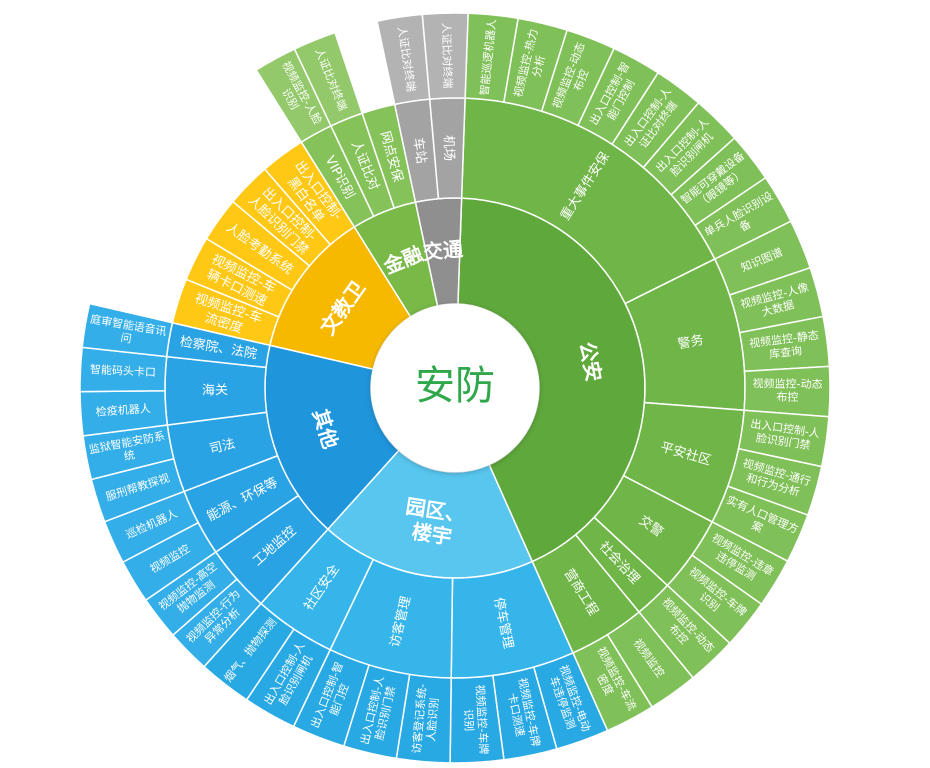  I want to click on leaf, so click(445, 56).